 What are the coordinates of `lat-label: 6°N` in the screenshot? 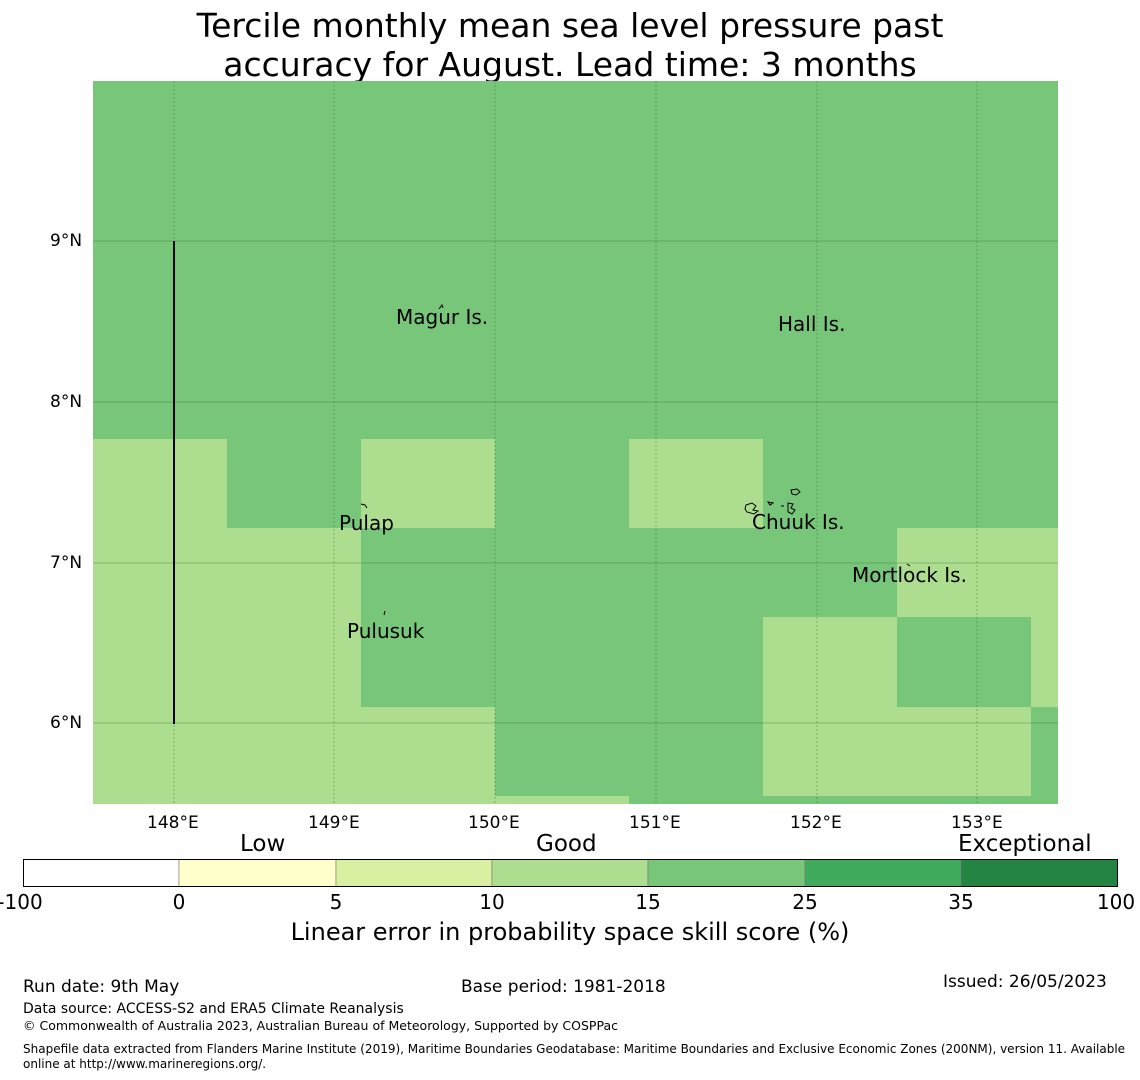 It's located at (66, 723).